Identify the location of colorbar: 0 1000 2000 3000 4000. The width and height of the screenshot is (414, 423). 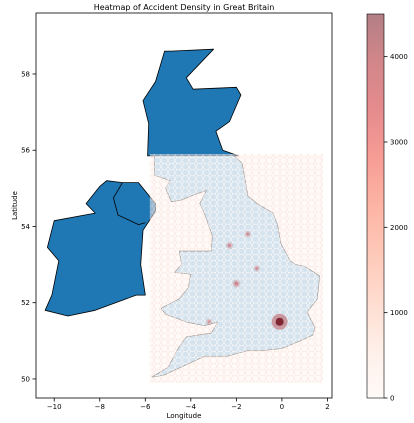
(387, 208).